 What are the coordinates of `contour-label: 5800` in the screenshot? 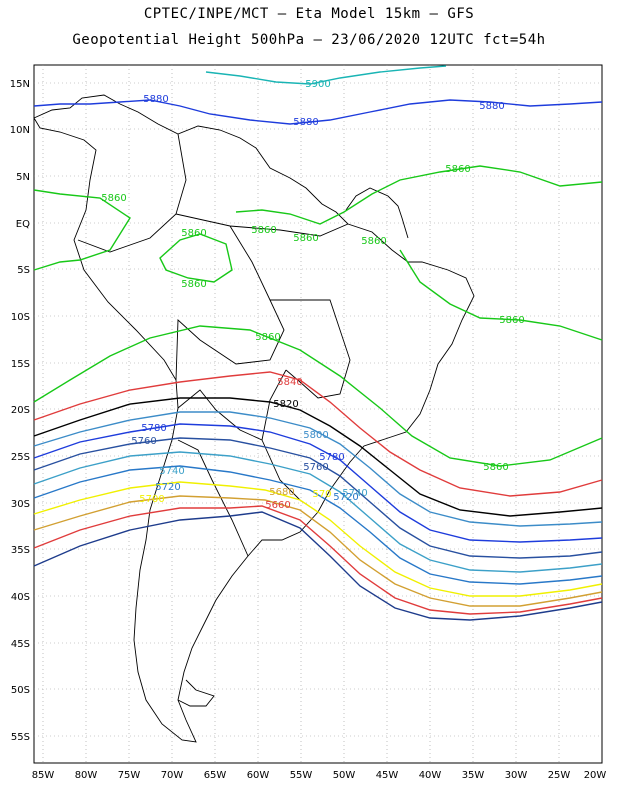 It's located at (315, 435).